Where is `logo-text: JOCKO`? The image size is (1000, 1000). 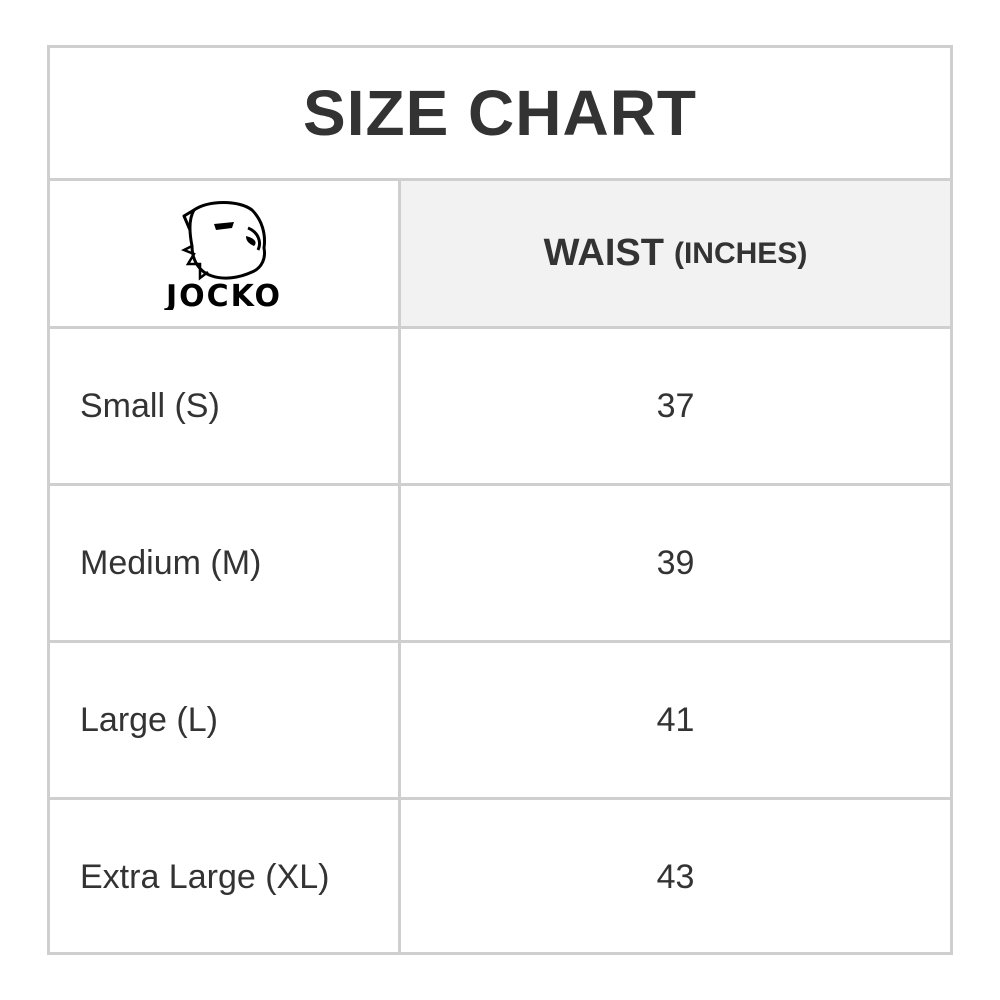 logo-text: JOCKO is located at coordinates (223, 294).